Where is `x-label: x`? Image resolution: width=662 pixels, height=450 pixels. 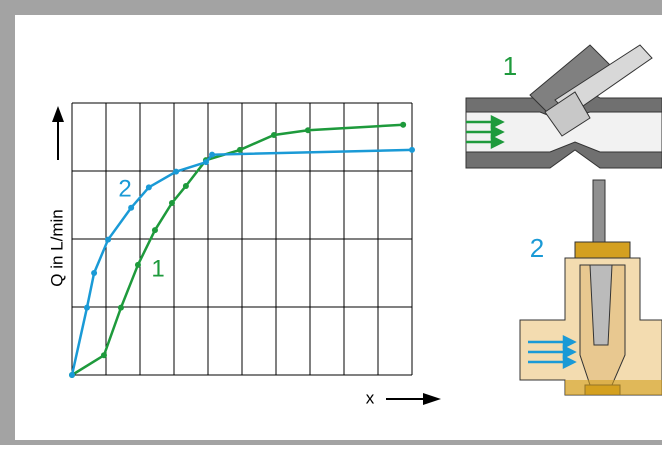 x-label: x is located at coordinates (370, 397).